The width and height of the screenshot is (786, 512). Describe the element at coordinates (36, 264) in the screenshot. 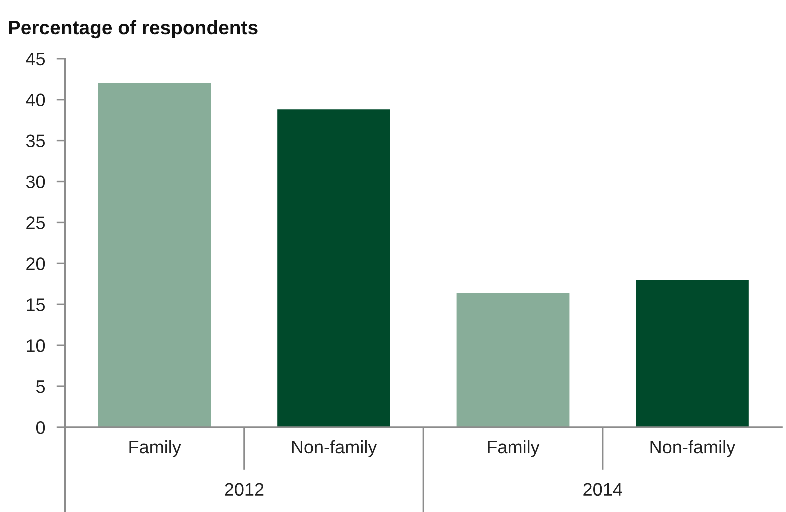

I see `y-tick-label: 20` at that location.